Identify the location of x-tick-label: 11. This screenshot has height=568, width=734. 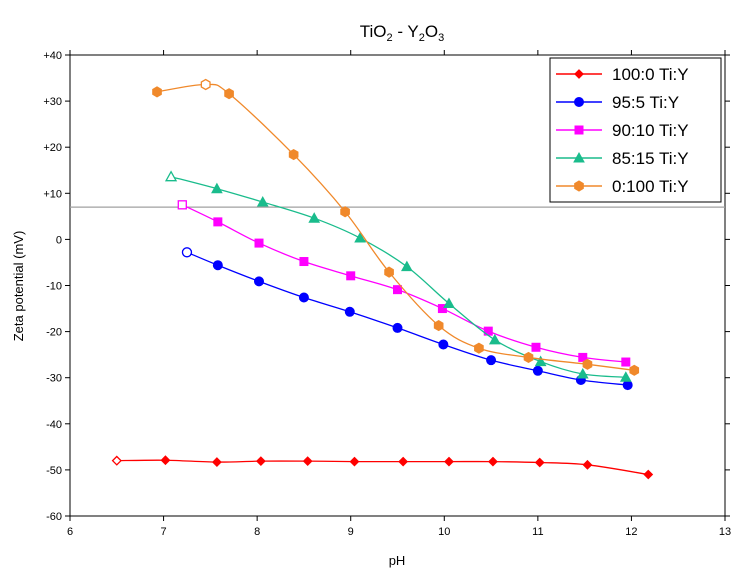
(537, 532).